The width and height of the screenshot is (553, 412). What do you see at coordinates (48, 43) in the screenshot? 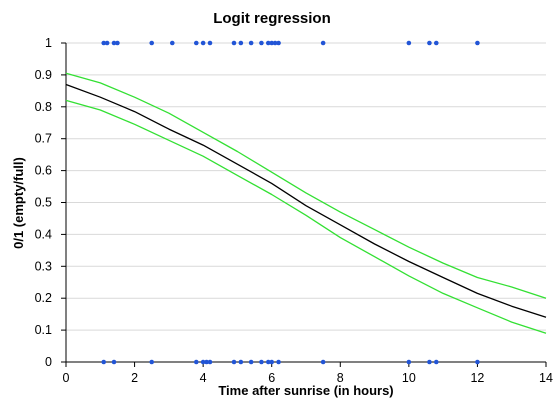
I see `y-tick-label: 1` at bounding box center [48, 43].